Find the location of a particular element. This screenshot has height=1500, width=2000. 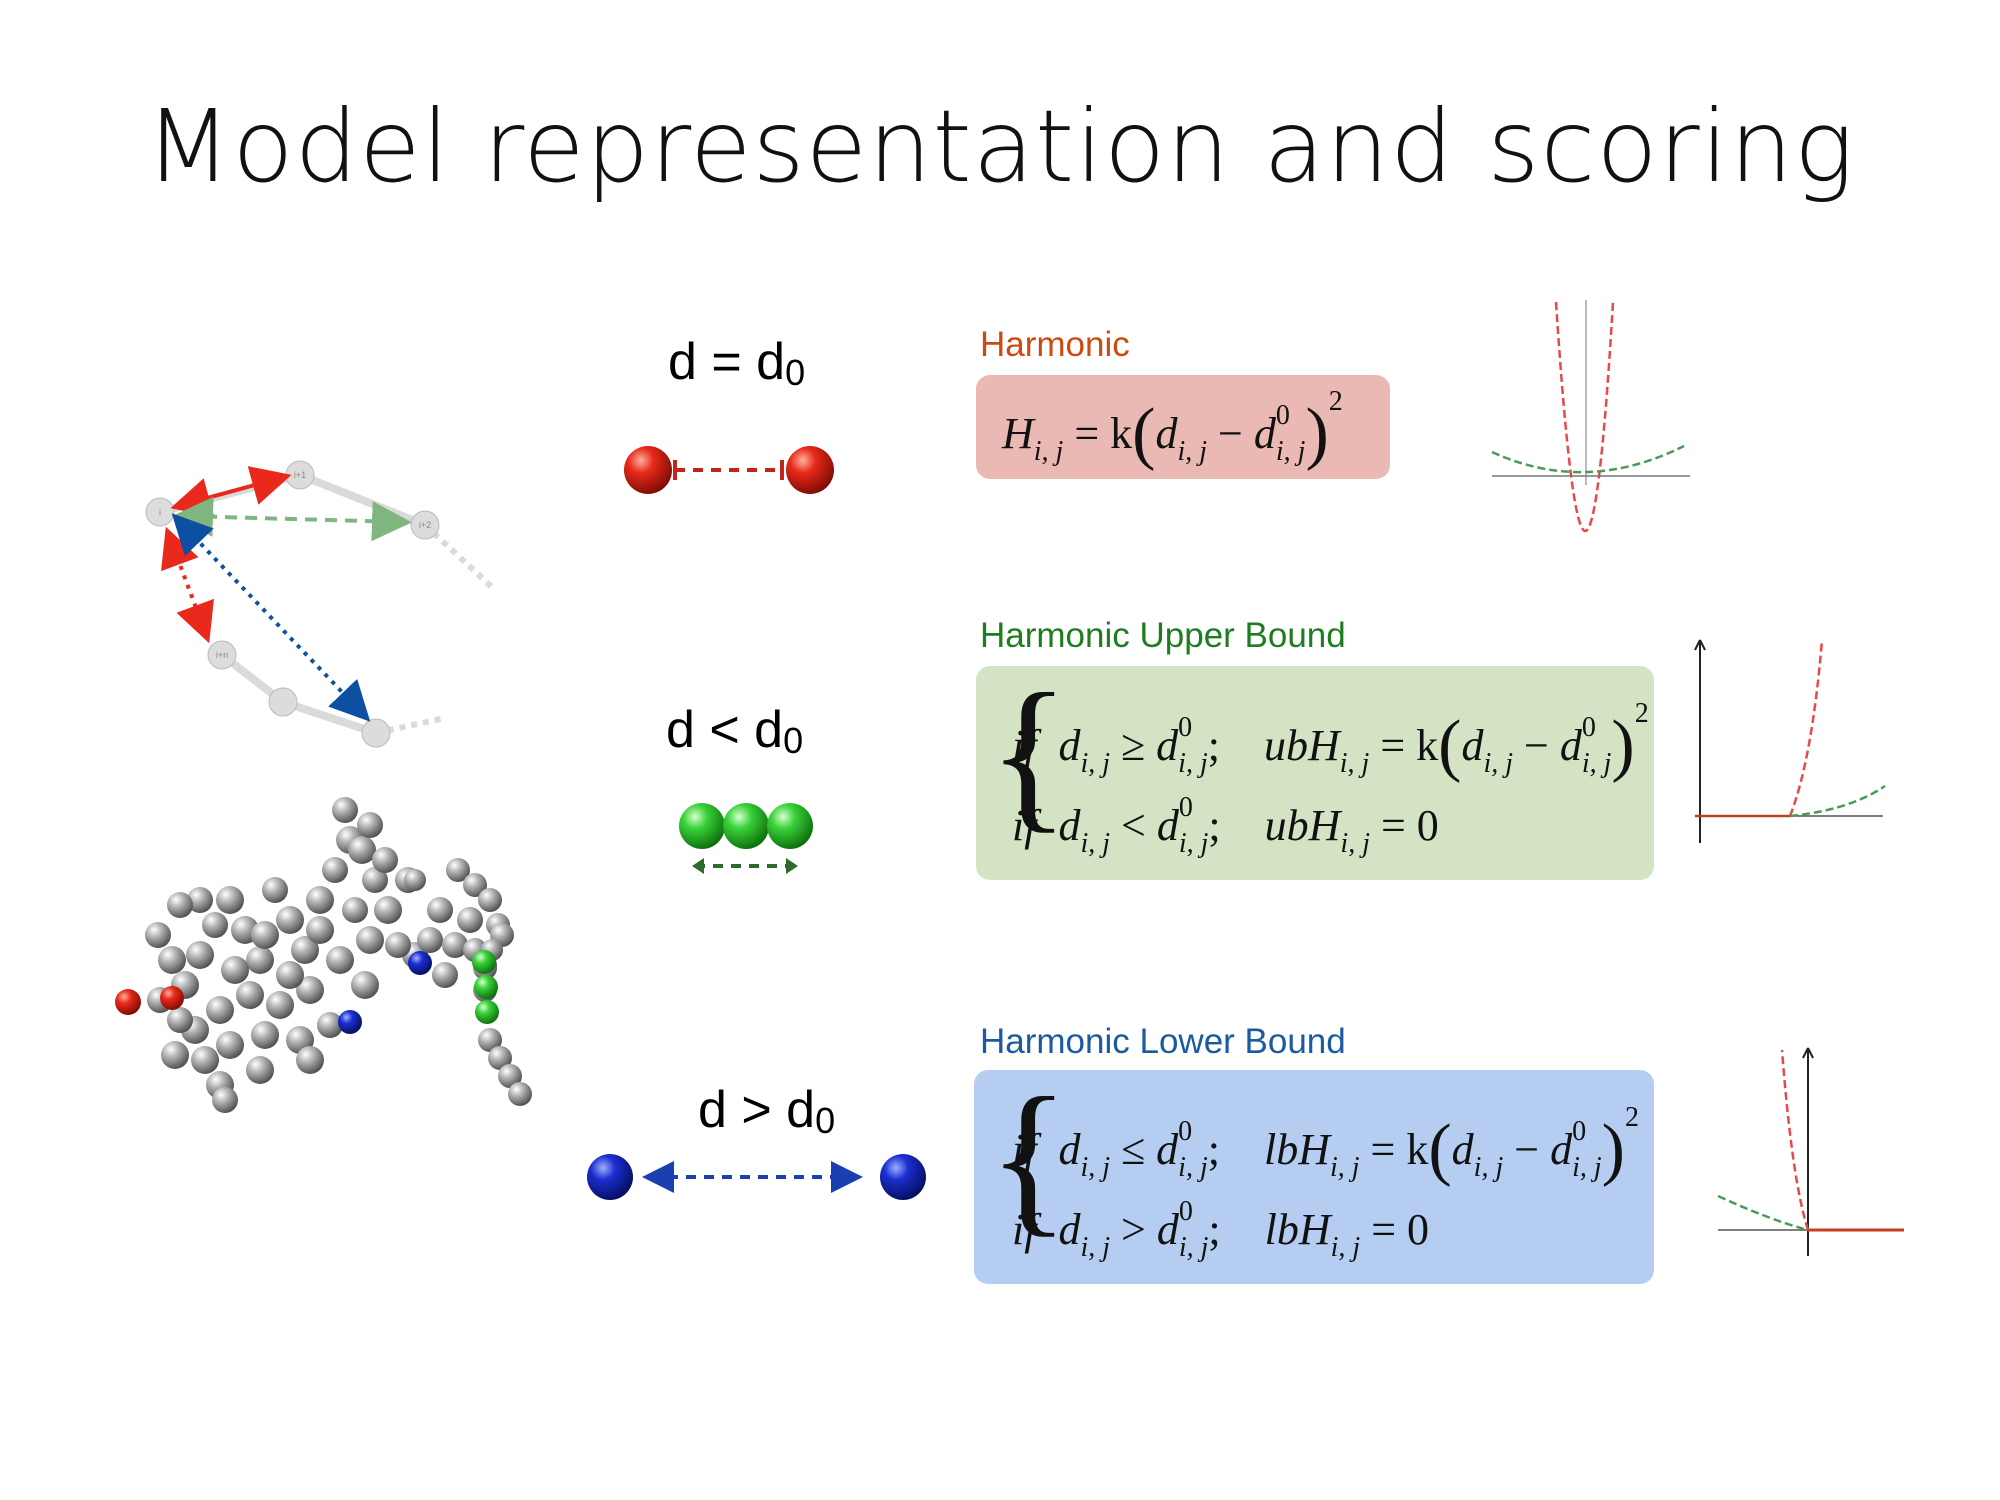

harmonic-potential-graph is located at coordinates (1590, 416).